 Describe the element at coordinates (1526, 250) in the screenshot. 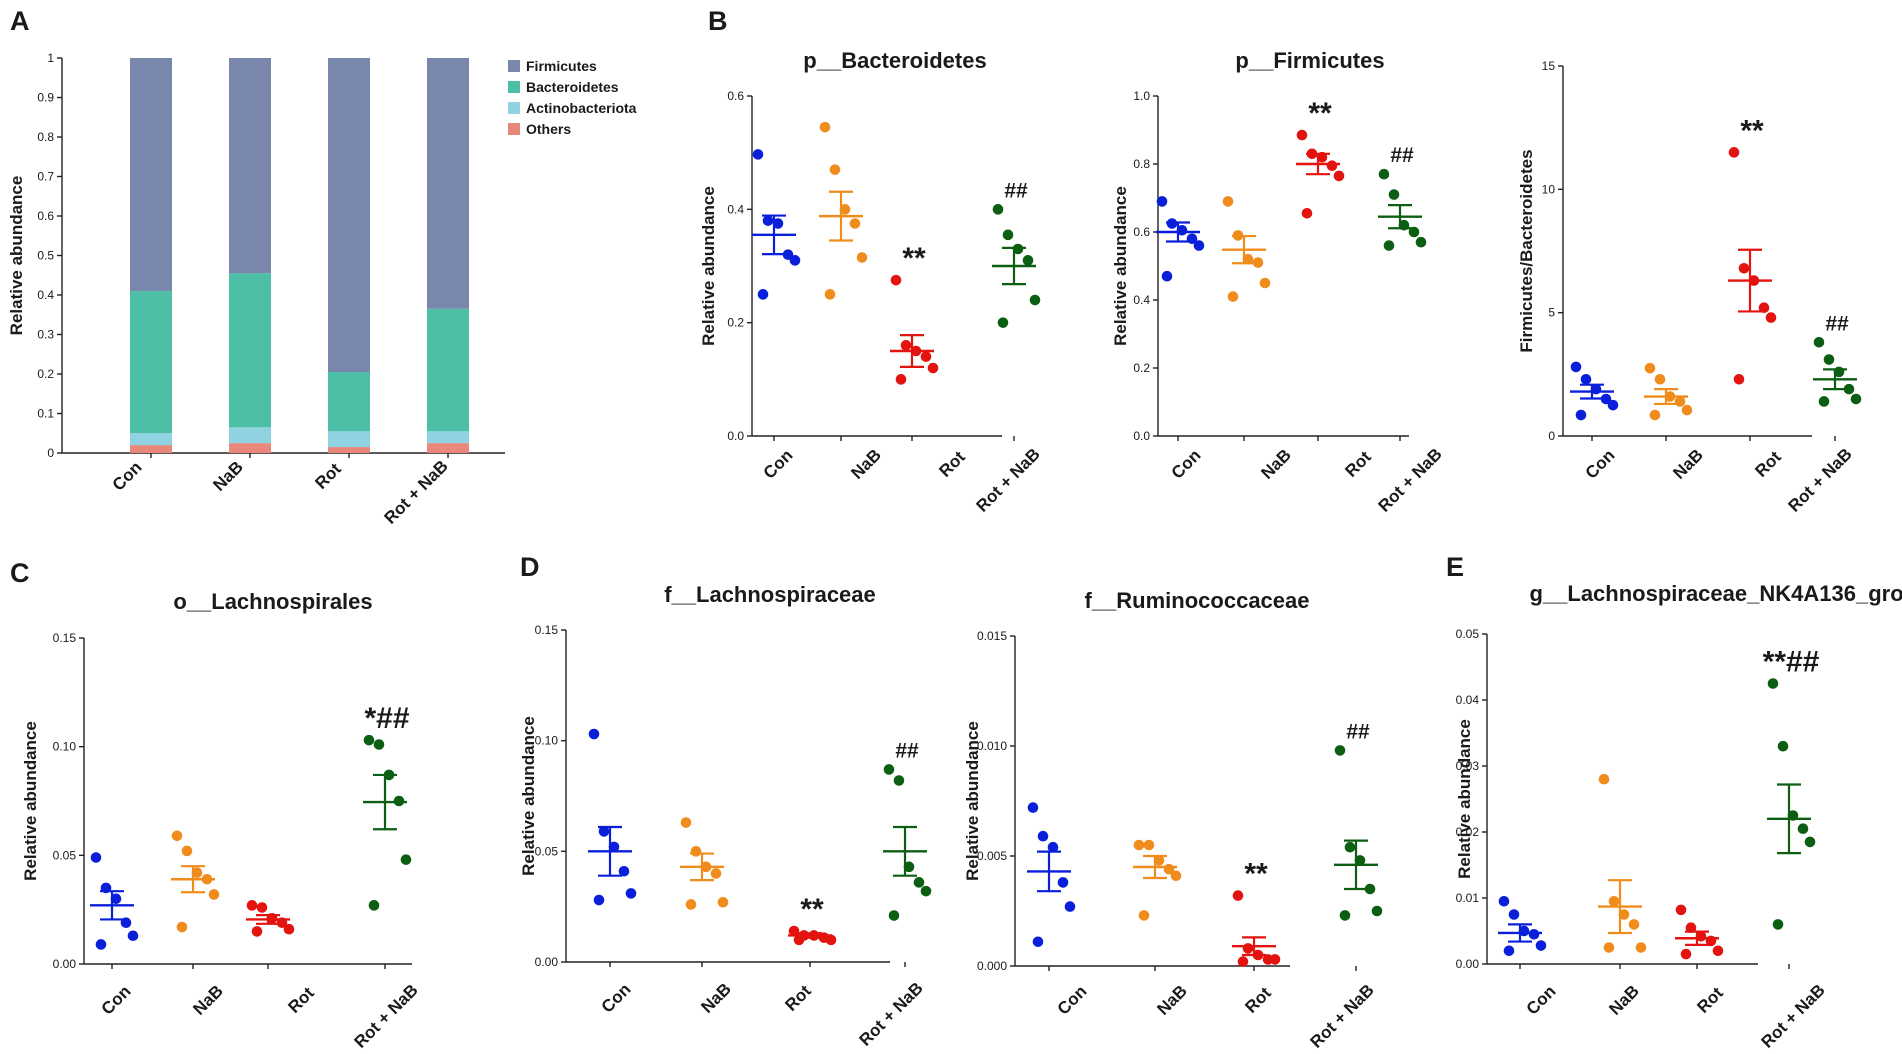

I see `y-axis-label: Firmicutes/Bacteroidetes` at that location.